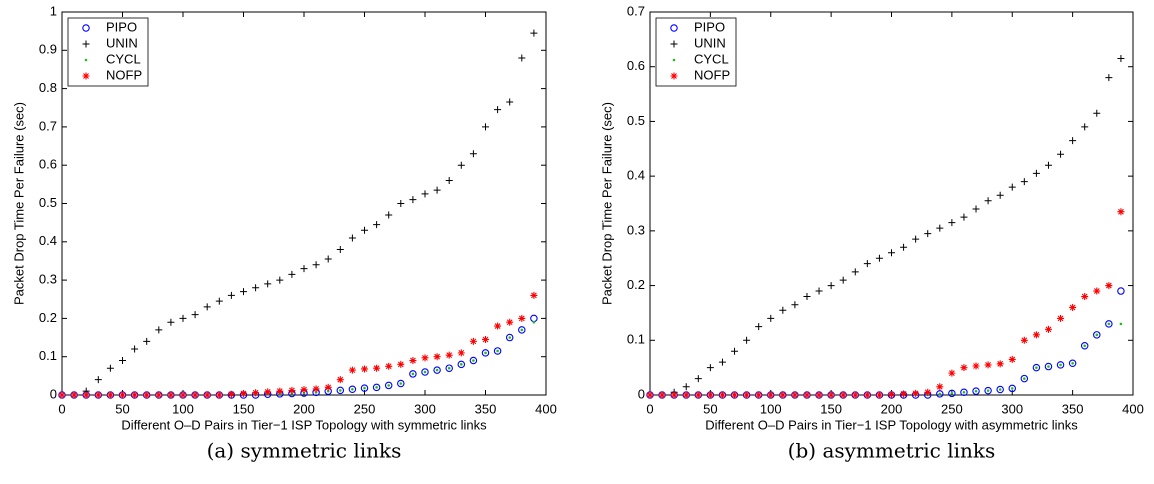  What do you see at coordinates (696, 52) in the screenshot?
I see `legend-box` at bounding box center [696, 52].